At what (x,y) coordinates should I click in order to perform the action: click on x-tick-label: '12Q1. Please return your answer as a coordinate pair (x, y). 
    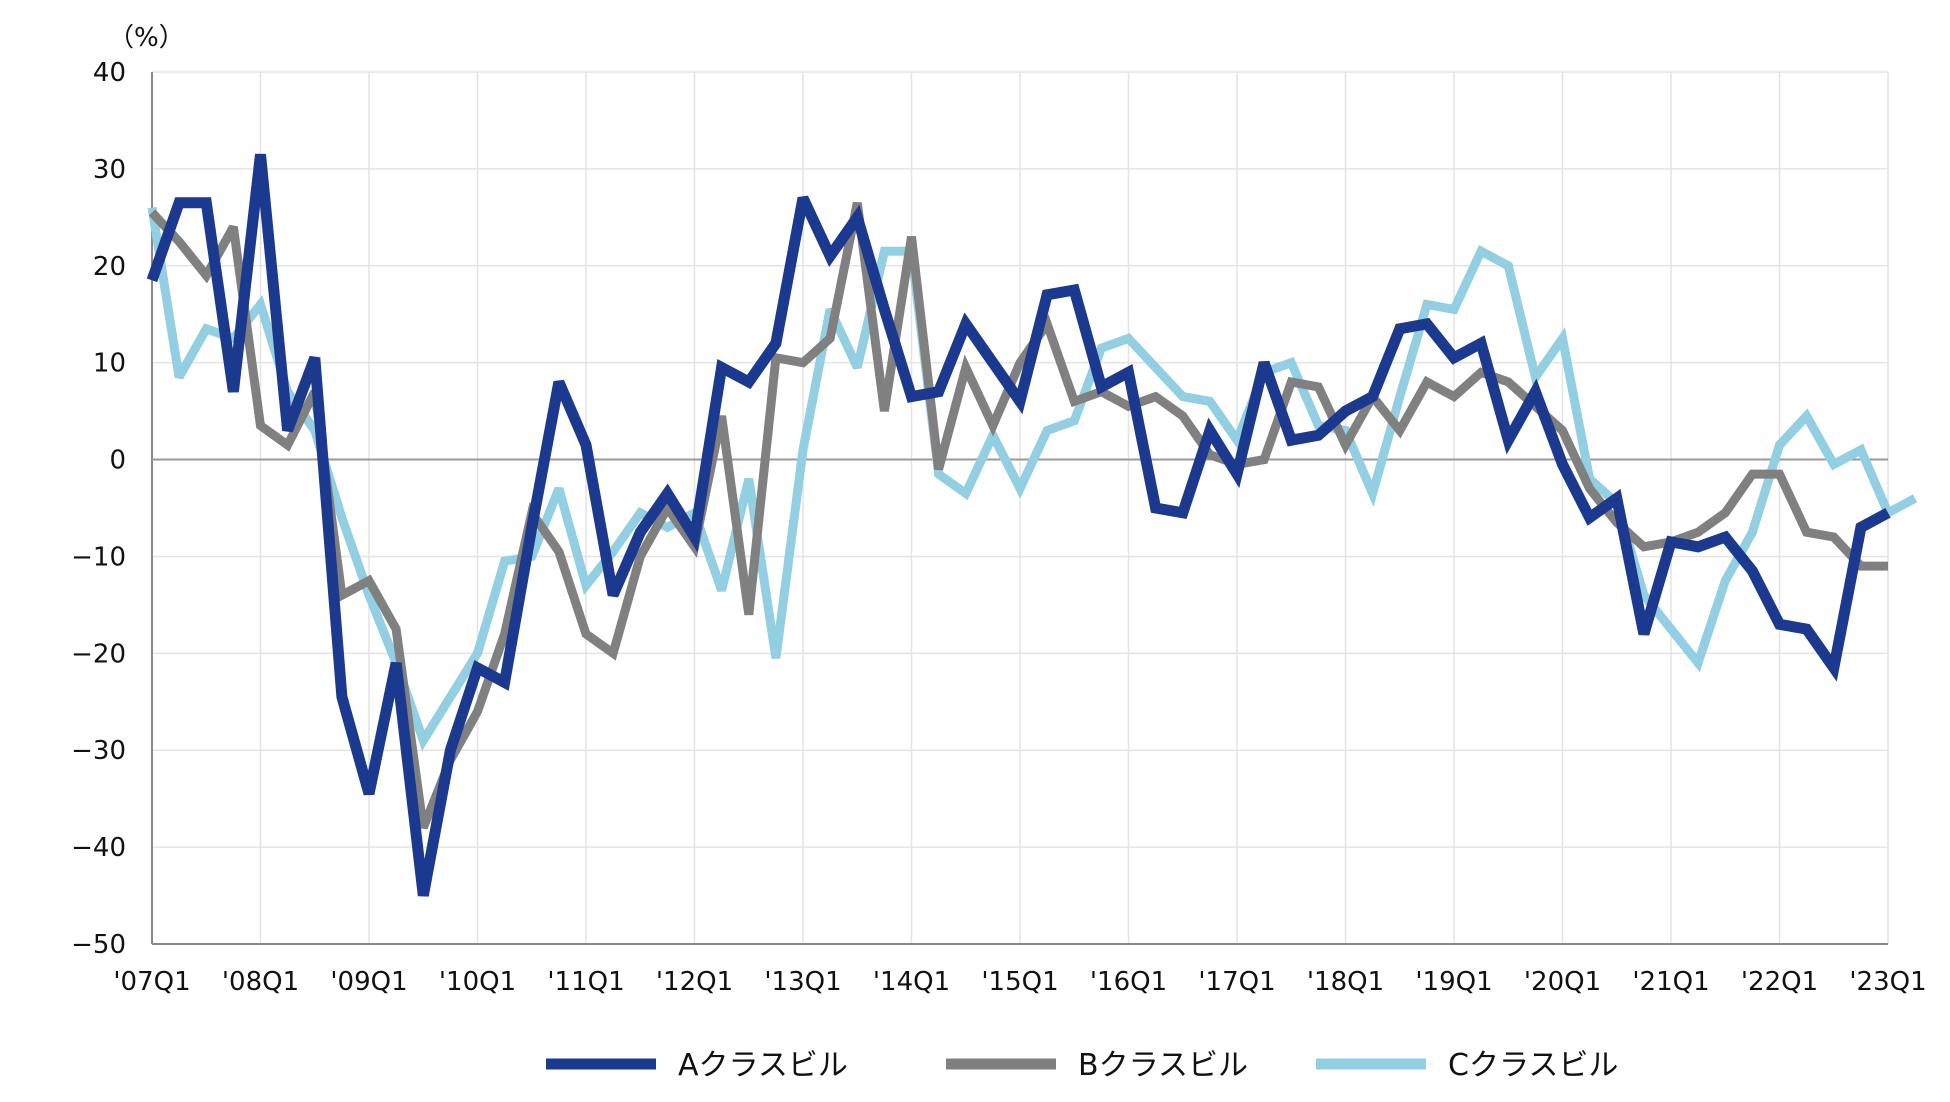
    Looking at the image, I should click on (694, 982).